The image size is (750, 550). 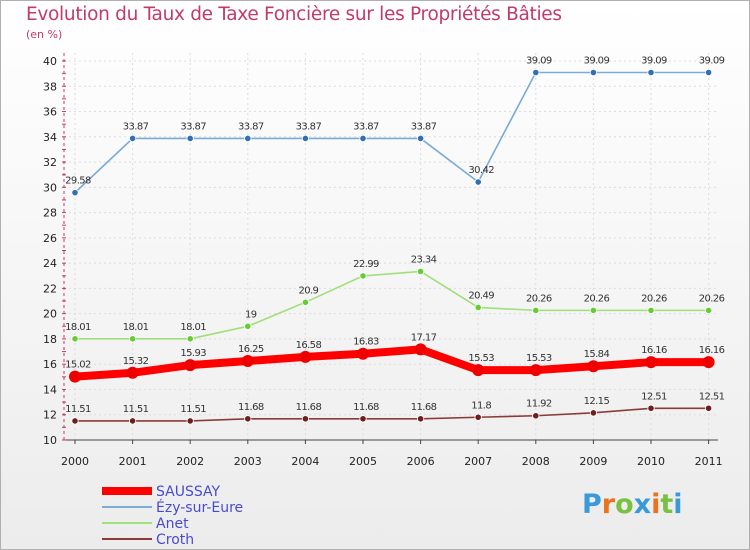 What do you see at coordinates (136, 361) in the screenshot?
I see `data-label: 15.32` at bounding box center [136, 361].